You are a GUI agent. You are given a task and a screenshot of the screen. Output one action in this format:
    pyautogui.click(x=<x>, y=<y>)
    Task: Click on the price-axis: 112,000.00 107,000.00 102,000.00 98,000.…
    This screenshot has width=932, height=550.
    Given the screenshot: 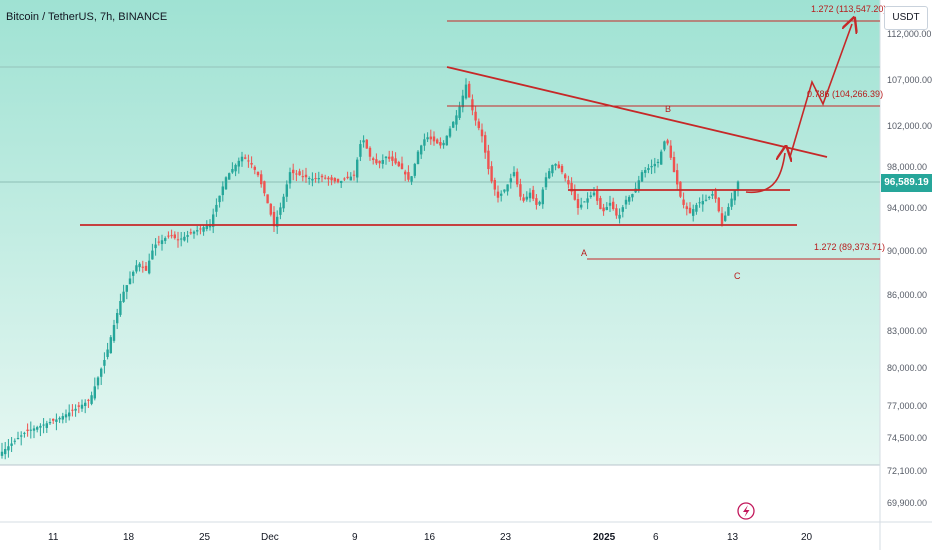 What is the action you would take?
    pyautogui.click(x=909, y=268)
    